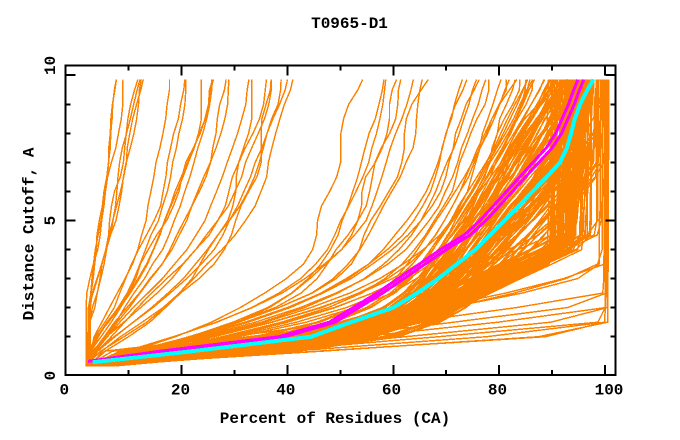  Describe the element at coordinates (349, 24) in the screenshot. I see `svg-text: T0965-D1` at that location.